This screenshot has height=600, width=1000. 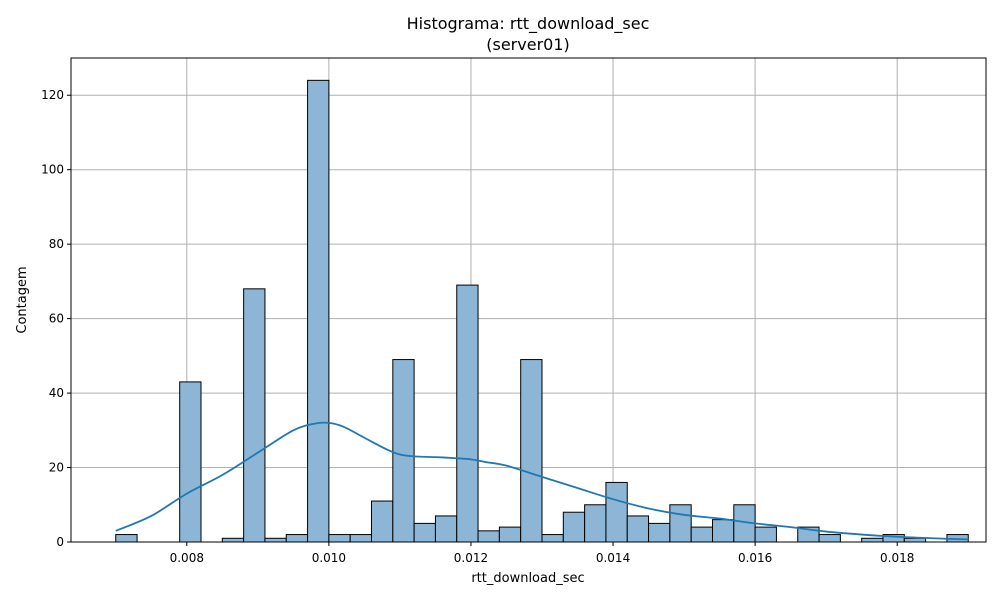 What do you see at coordinates (613, 558) in the screenshot?
I see `x-tick-label: 0.014` at bounding box center [613, 558].